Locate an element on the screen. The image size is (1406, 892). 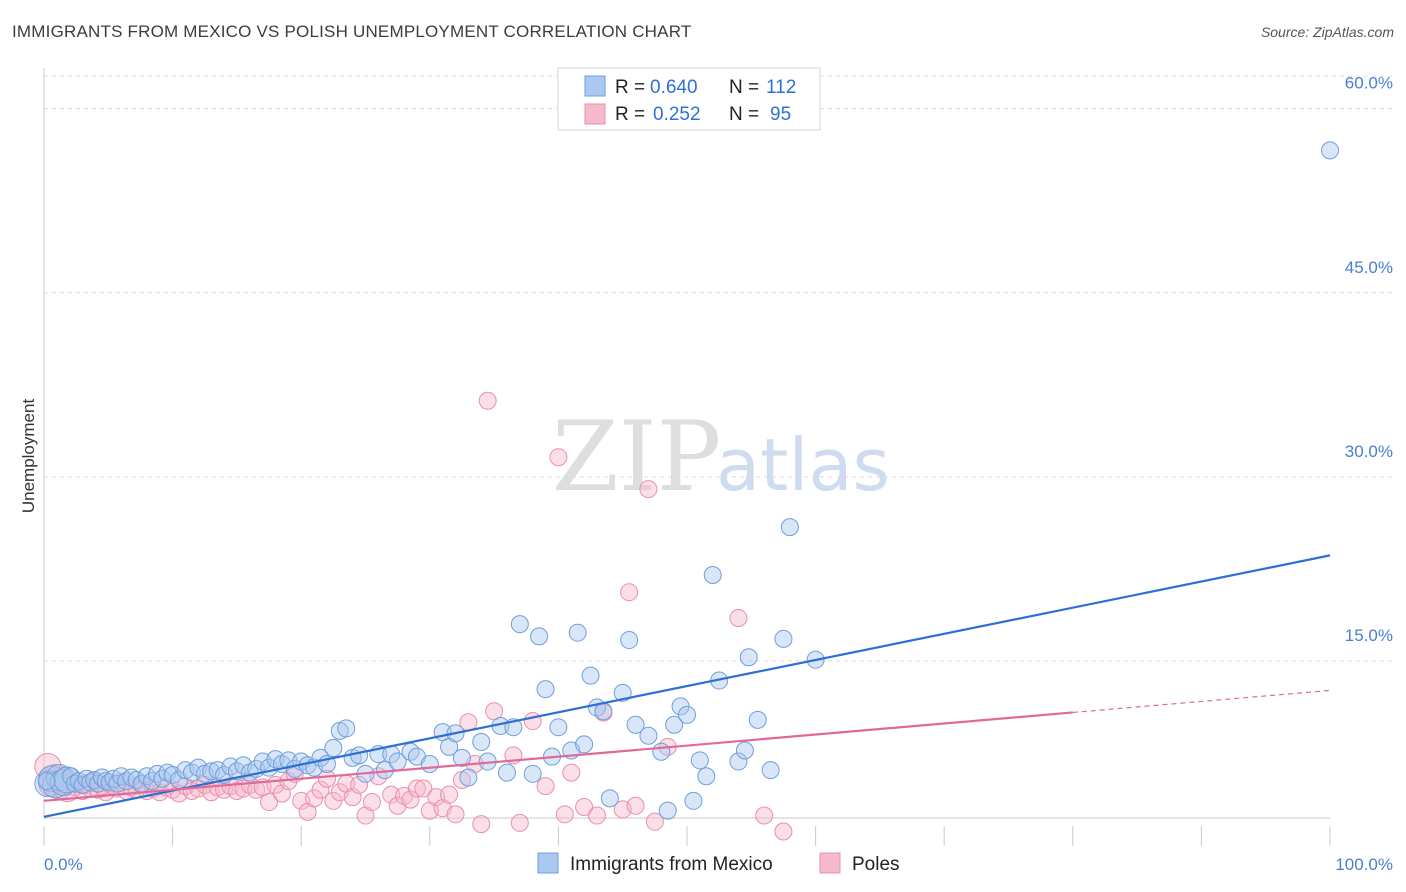
legend-n-value-pink: 95 is located at coordinates (780, 114).